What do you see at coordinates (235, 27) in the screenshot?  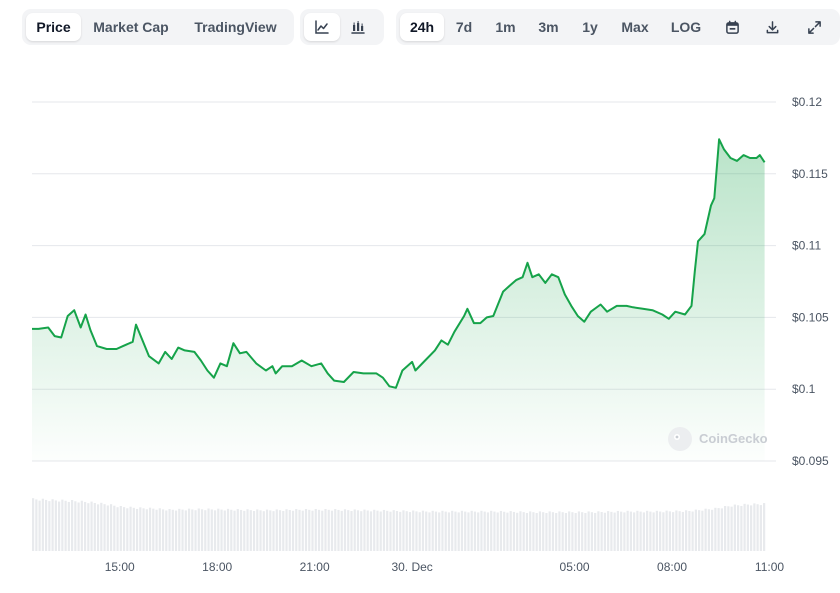 I see `tab-tradingview: TradingView` at bounding box center [235, 27].